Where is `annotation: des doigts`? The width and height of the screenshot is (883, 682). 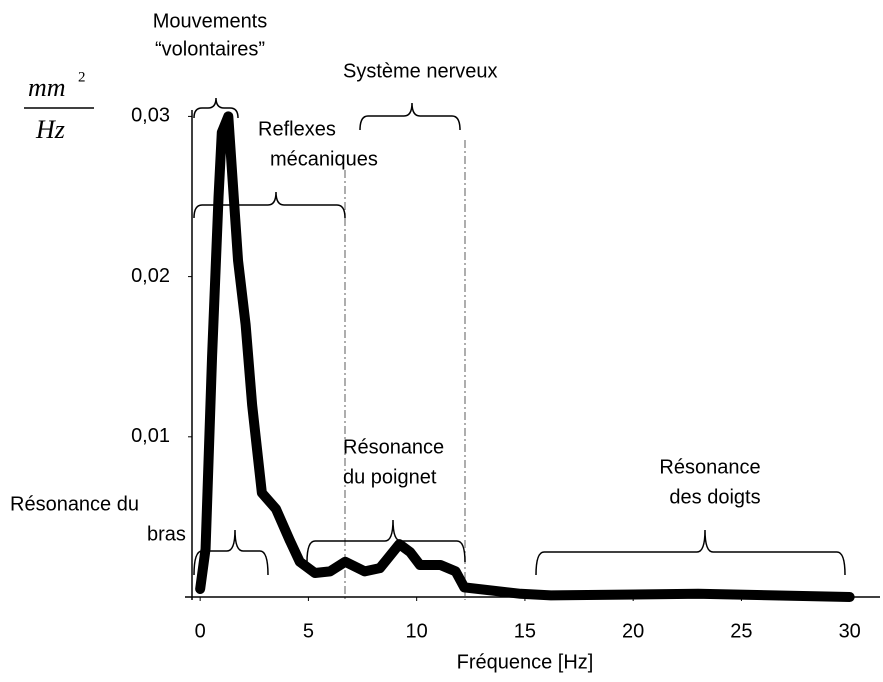
annotation: des doigts is located at coordinates (714, 497).